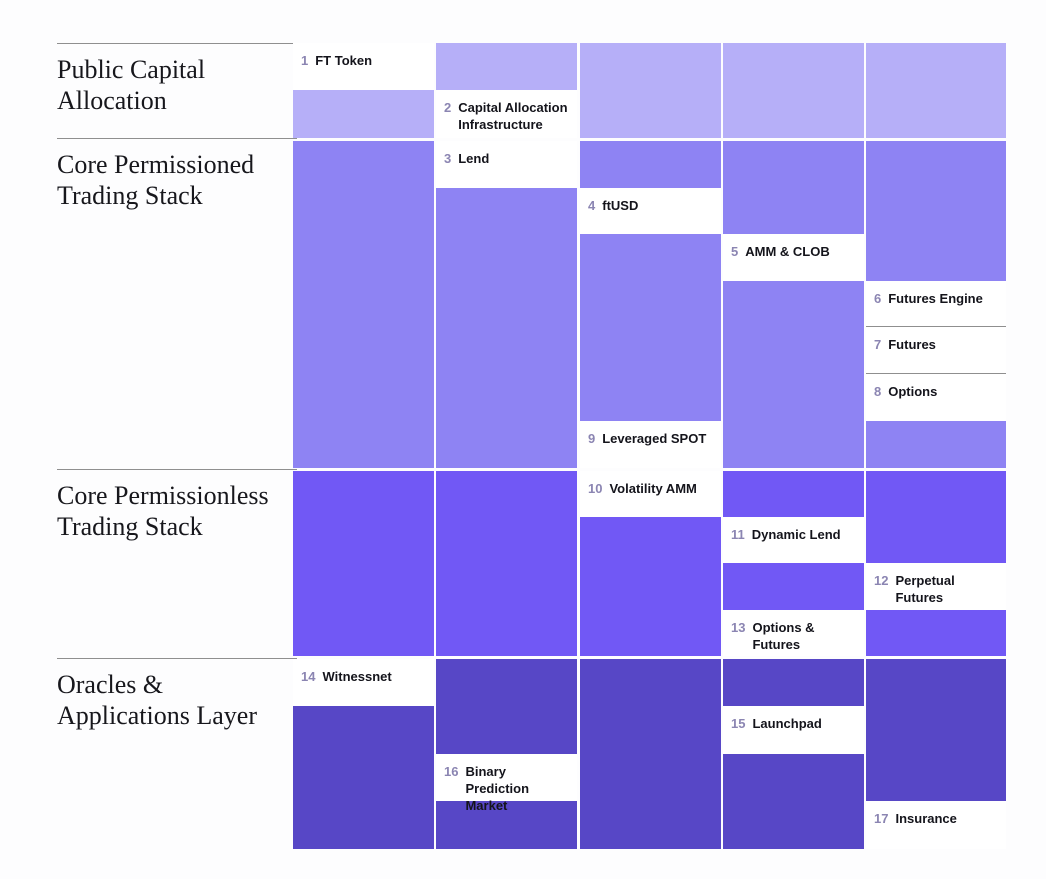 The width and height of the screenshot is (1046, 879). What do you see at coordinates (620, 205) in the screenshot?
I see `item-label: ftUSD` at bounding box center [620, 205].